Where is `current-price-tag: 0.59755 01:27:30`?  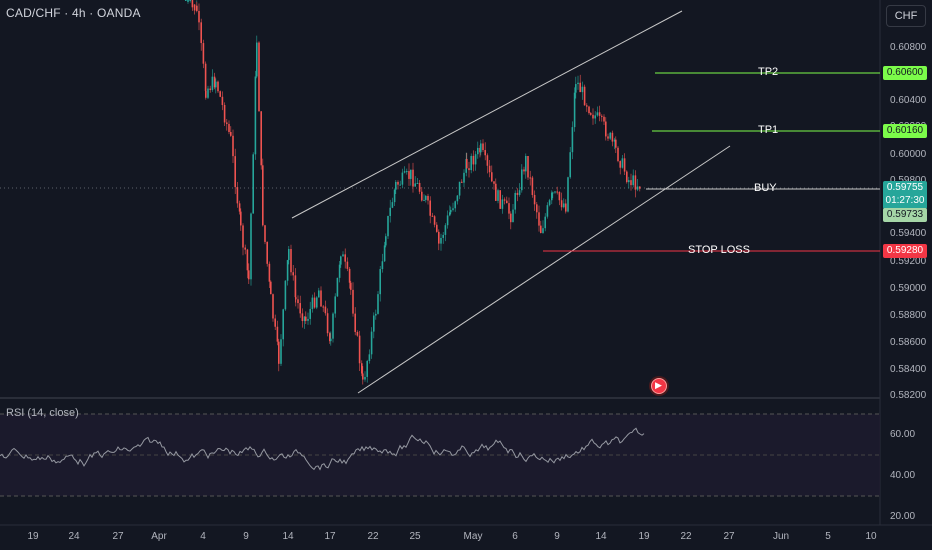
current-price-tag: 0.59755 01:27:30 is located at coordinates (905, 195).